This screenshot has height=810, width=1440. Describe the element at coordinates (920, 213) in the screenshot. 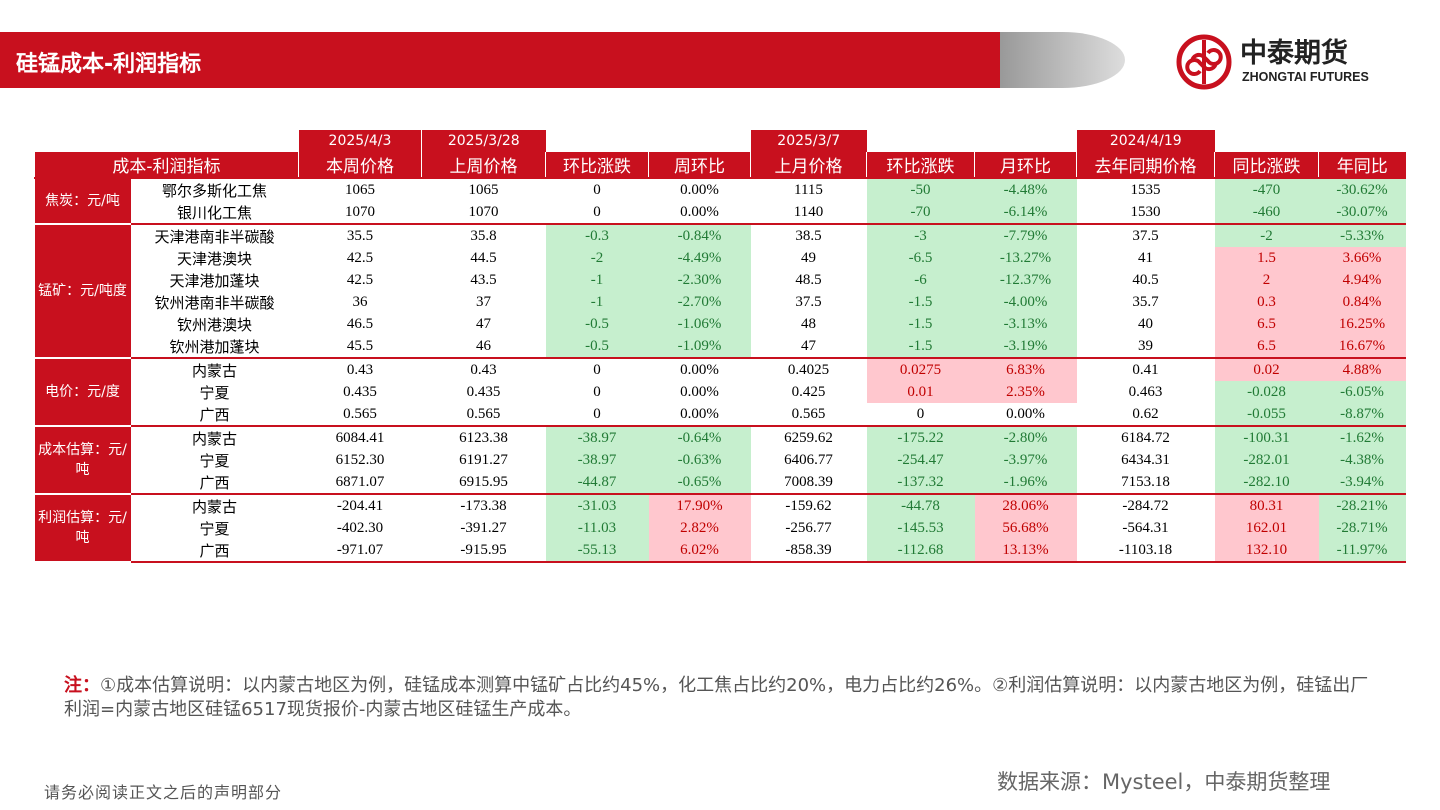

I see `cell: -70` at that location.